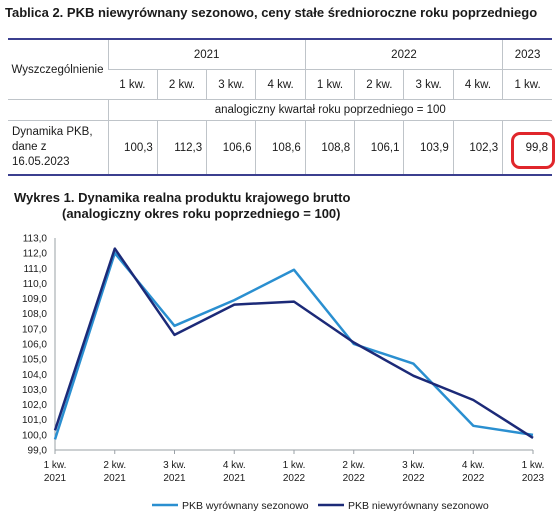 This screenshot has height=519, width=560. I want to click on dynamics-row-label: Dynamika PKB, dane z 16.05.2023, so click(58, 148).